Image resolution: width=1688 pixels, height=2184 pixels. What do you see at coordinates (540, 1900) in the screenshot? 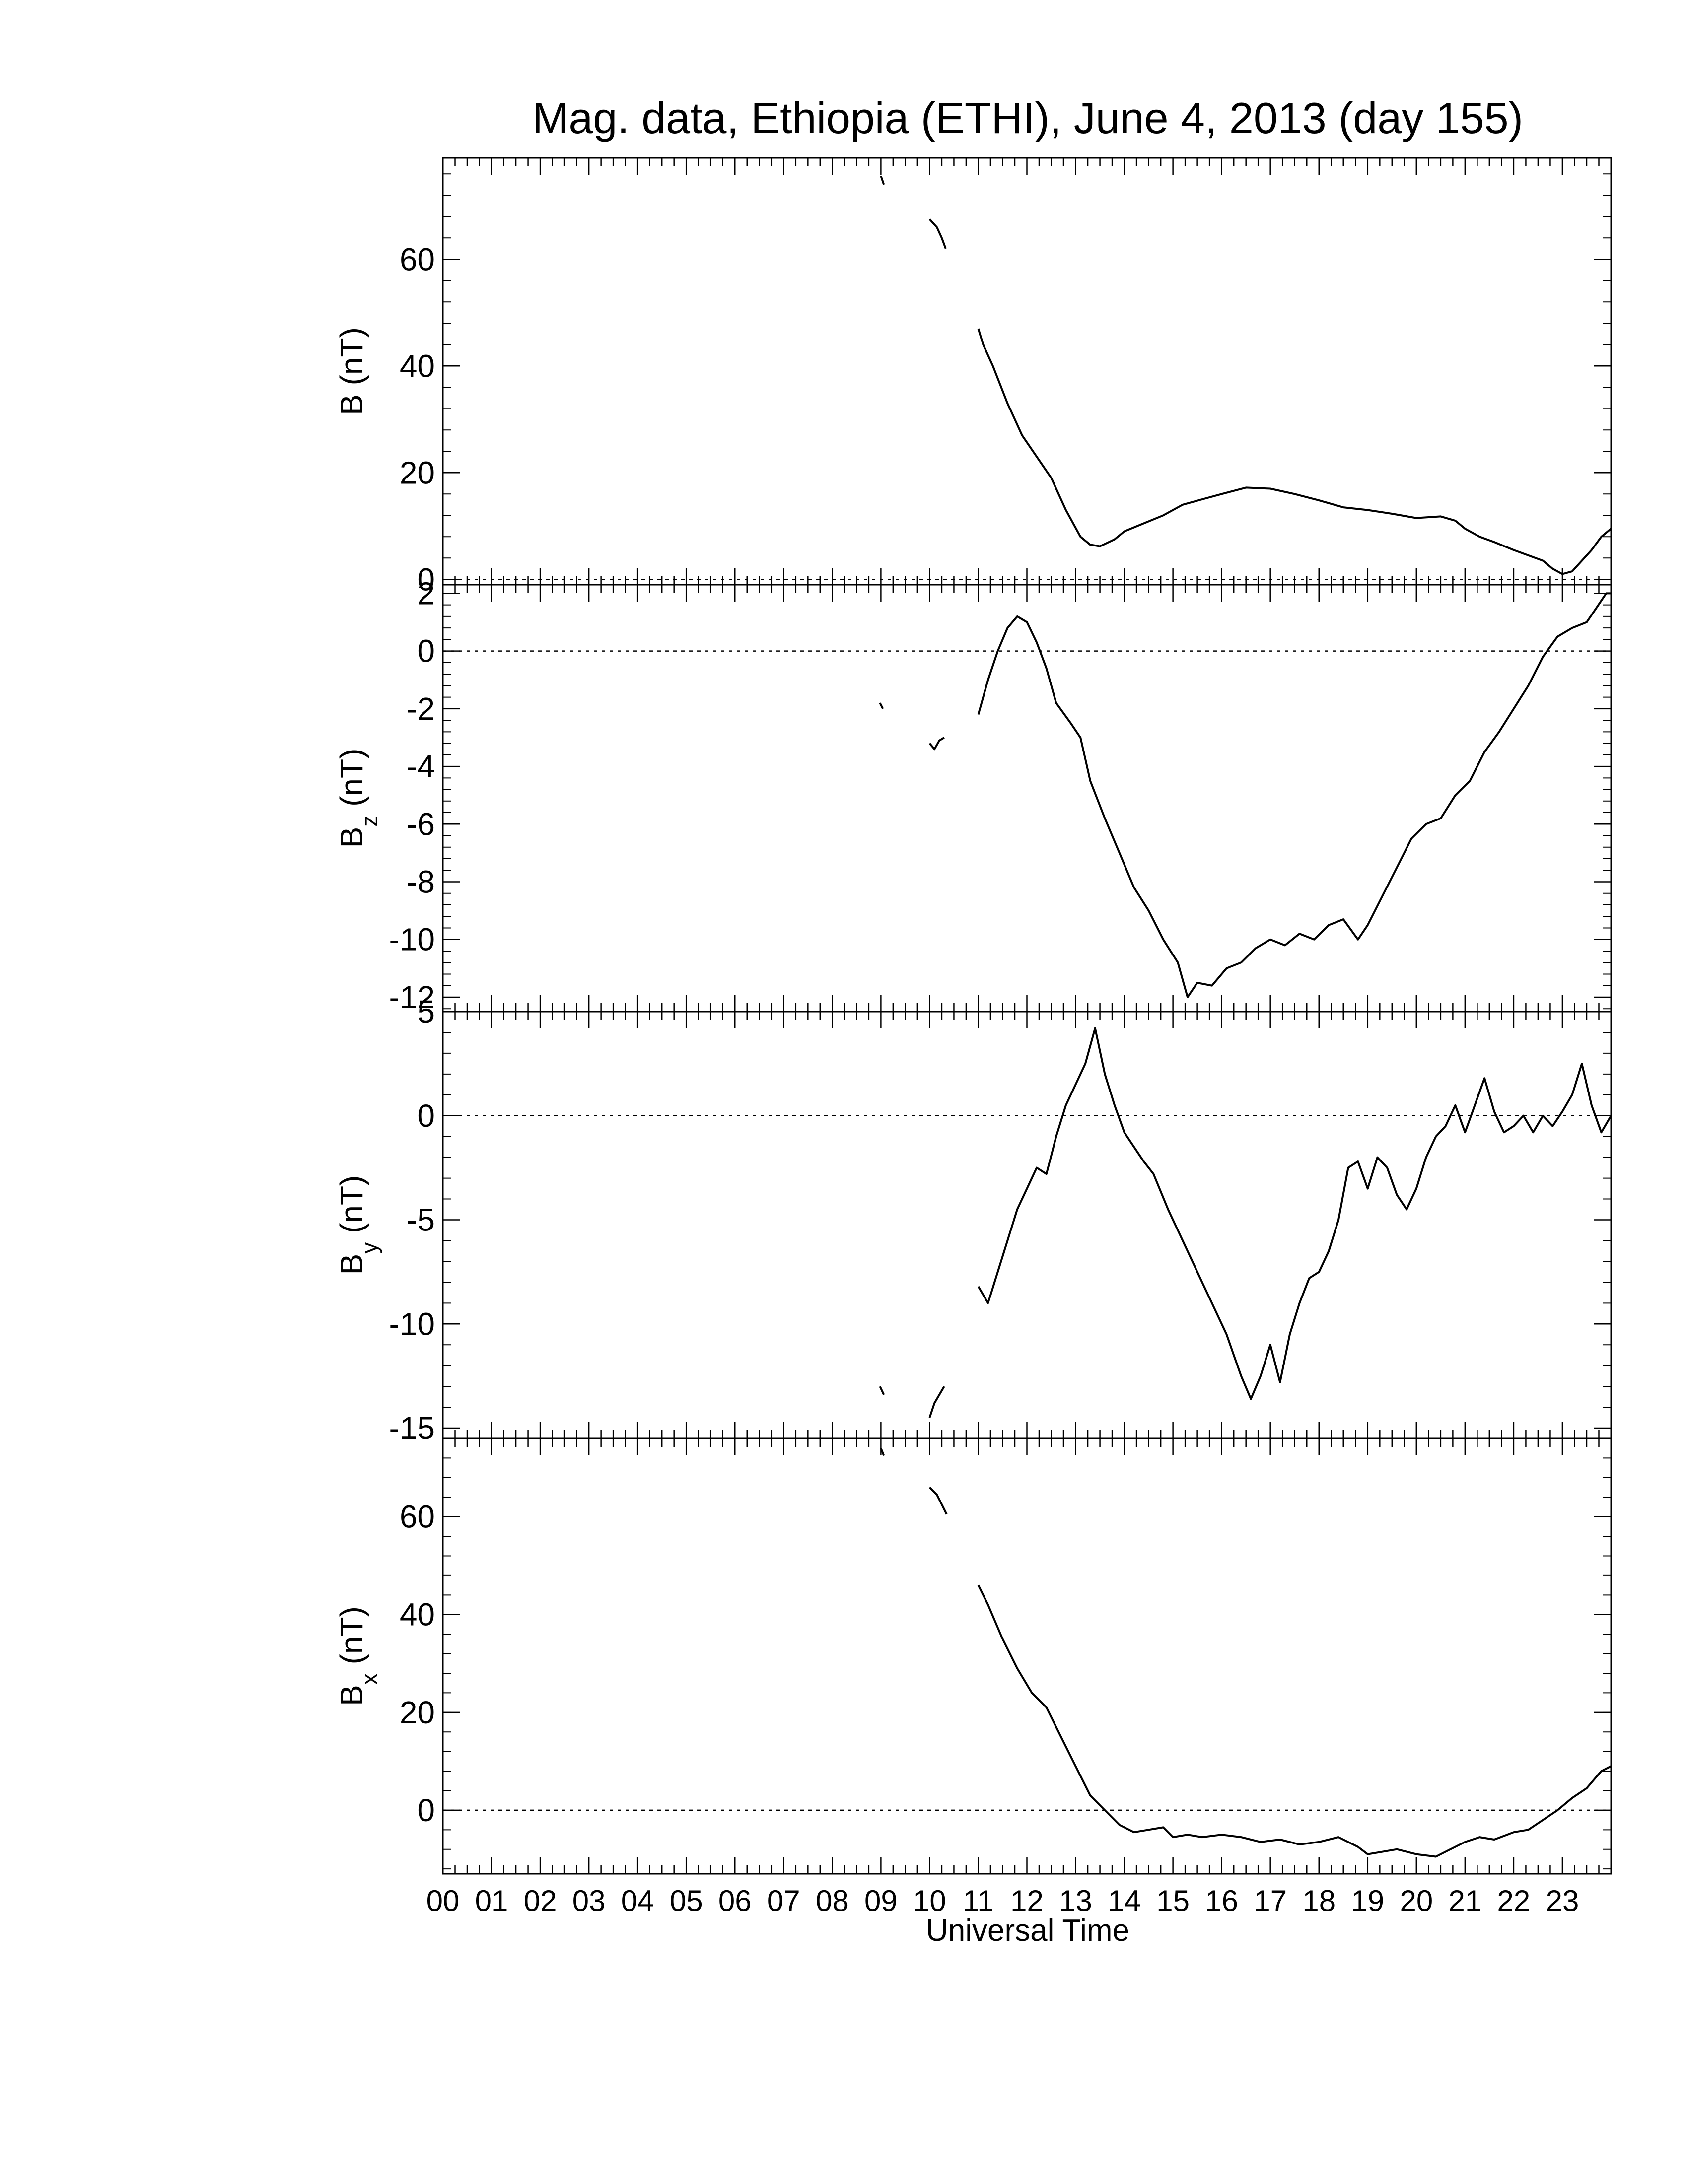
I see `x-tick-label-02: 02` at bounding box center [540, 1900].